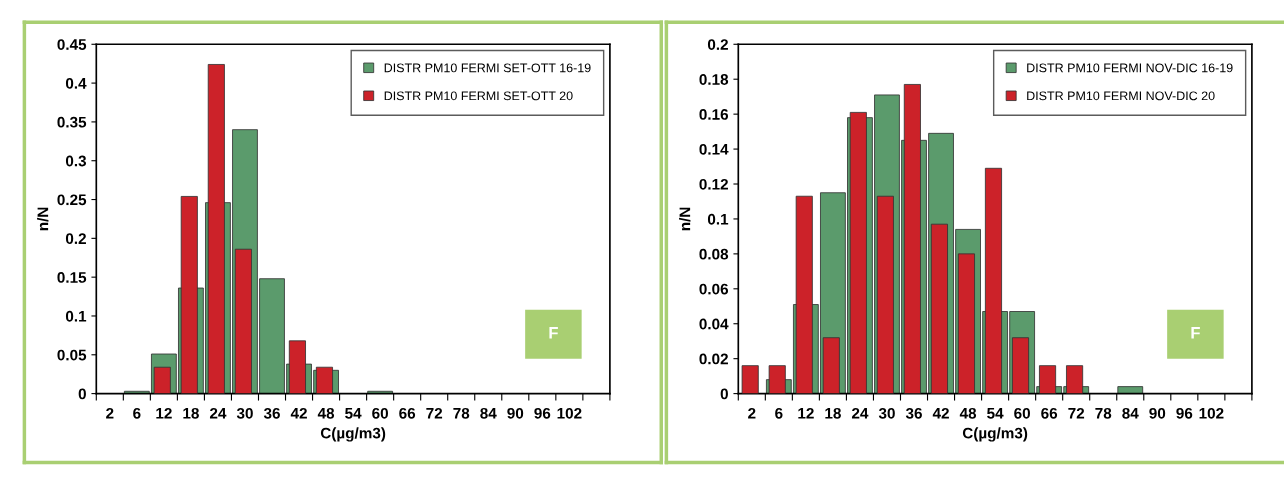  I want to click on legend-label: DISTR PM10 FERMI SET-OTT 16-19, so click(487, 68).